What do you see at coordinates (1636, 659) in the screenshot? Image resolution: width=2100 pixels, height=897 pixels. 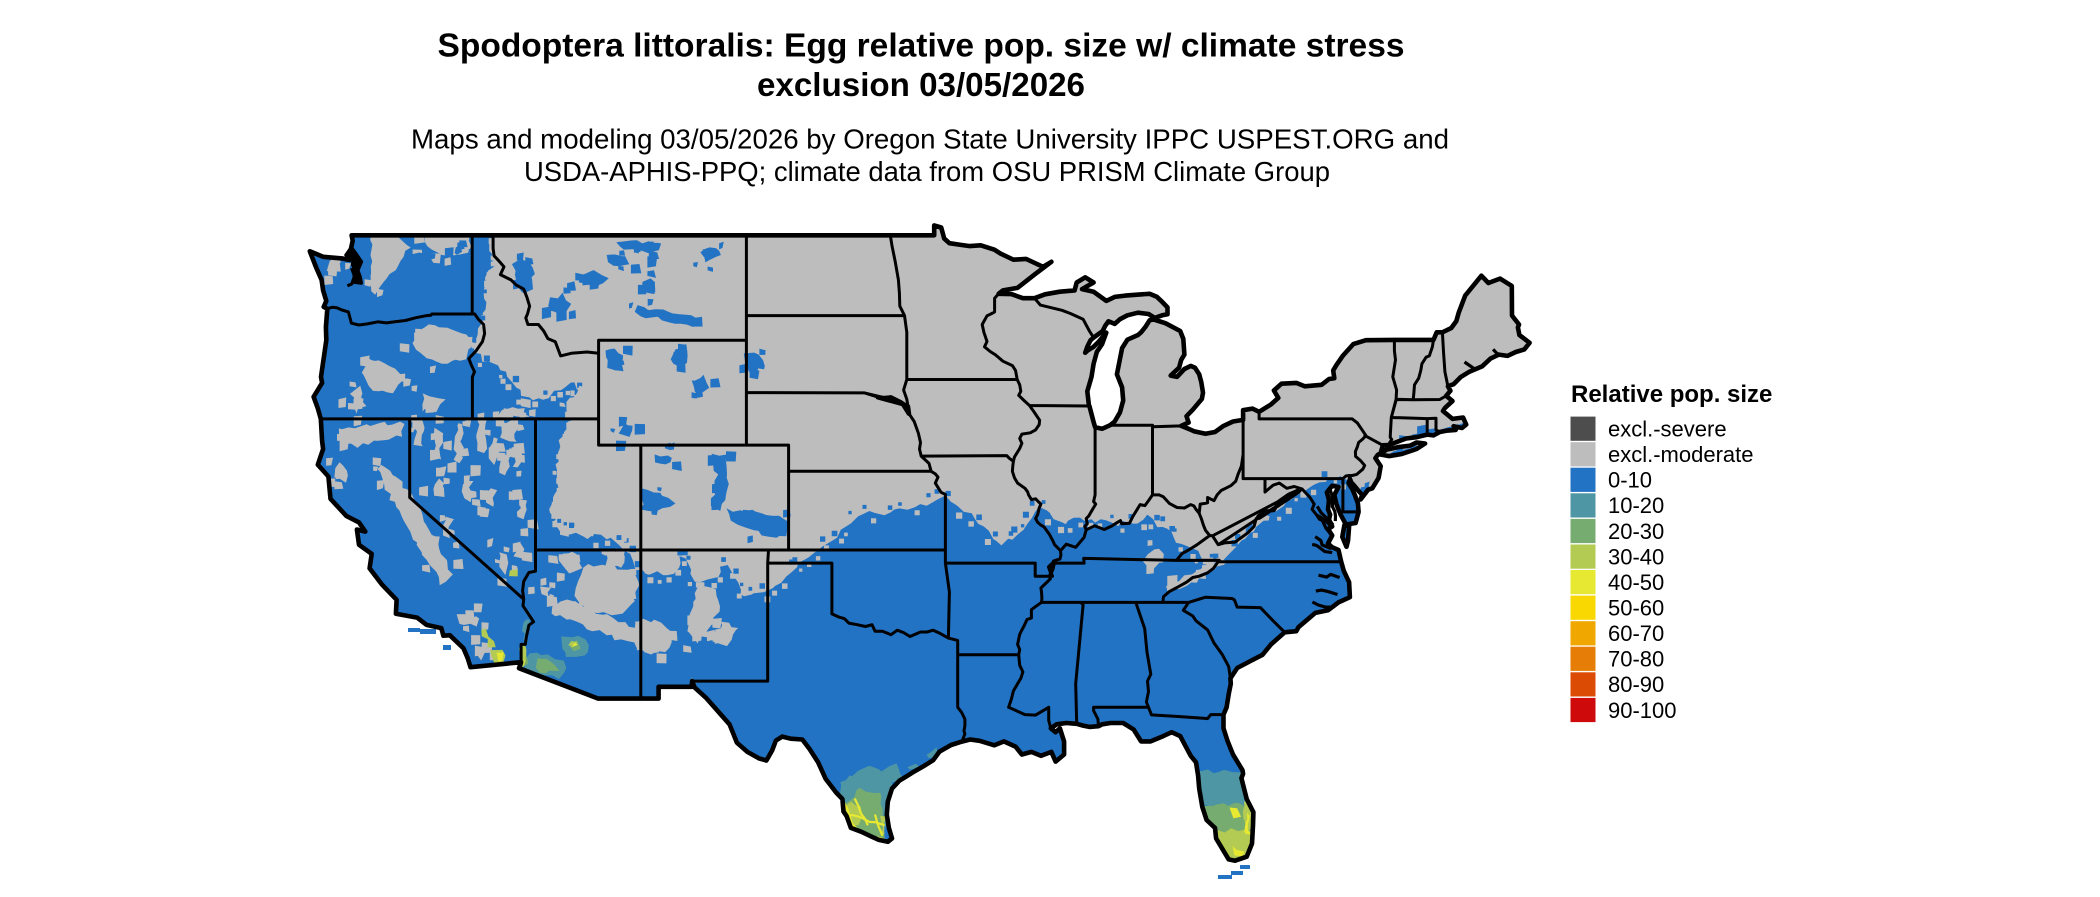 I see `svg-text: 70-80` at bounding box center [1636, 659].